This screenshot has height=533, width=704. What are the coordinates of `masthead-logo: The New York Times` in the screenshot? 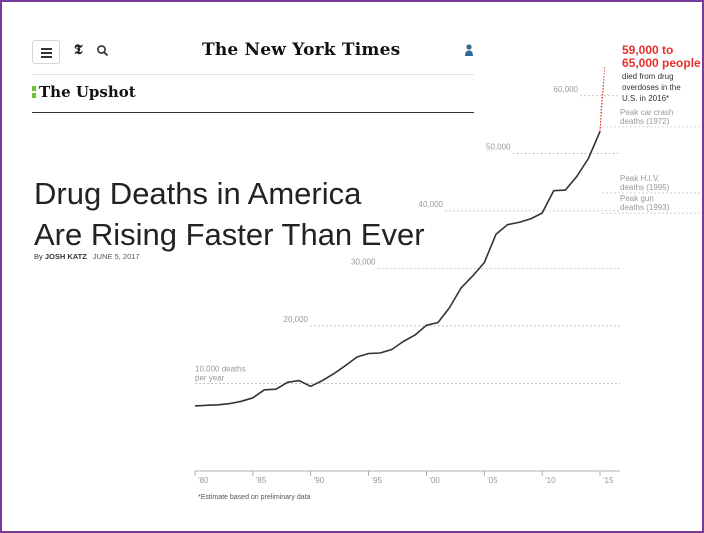 It's located at (301, 50).